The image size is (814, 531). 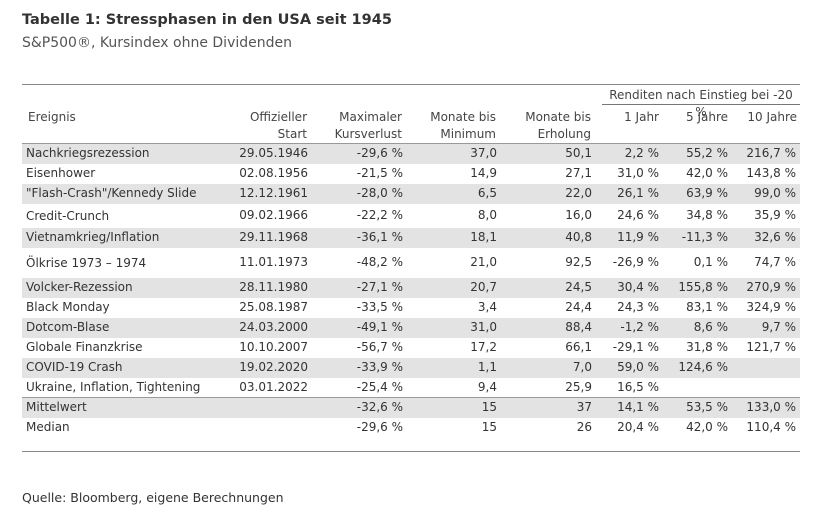 I want to click on cell-loss: -25,4 %, so click(x=379, y=386).